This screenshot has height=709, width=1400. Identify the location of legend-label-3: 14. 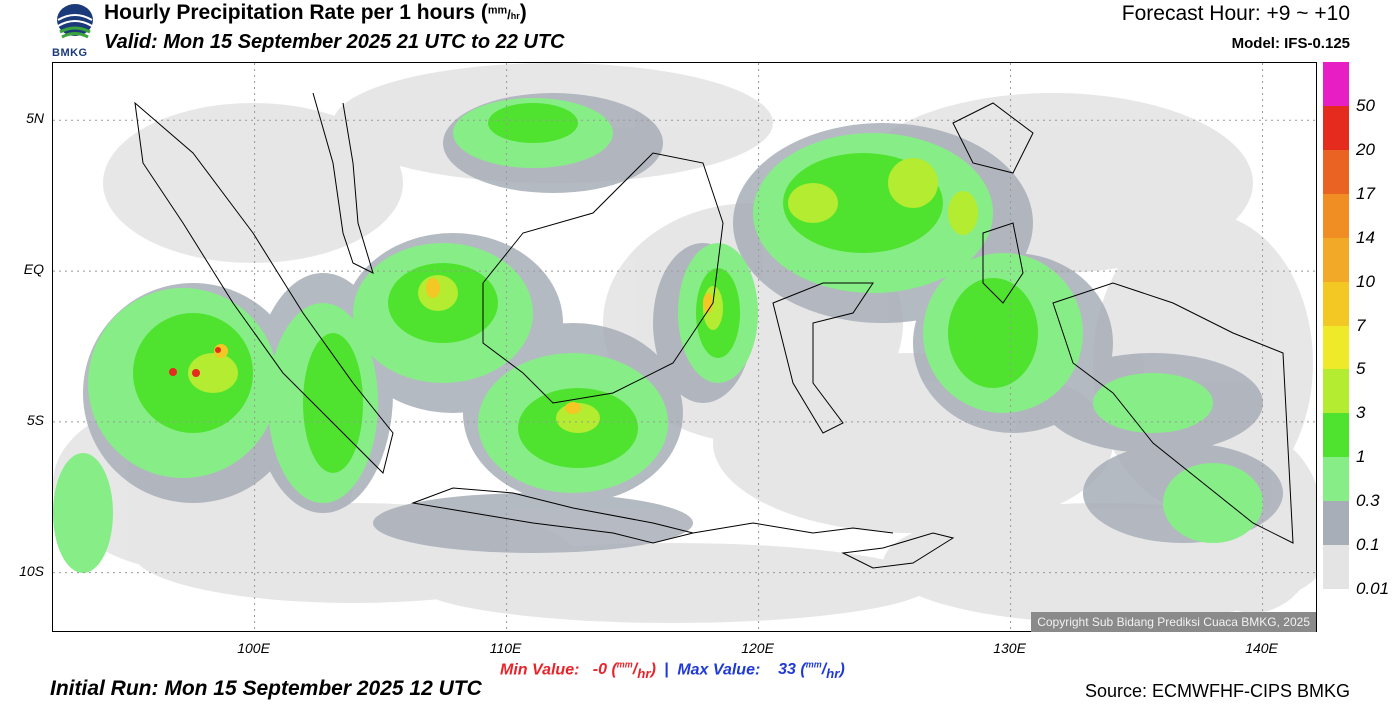
(1365, 237).